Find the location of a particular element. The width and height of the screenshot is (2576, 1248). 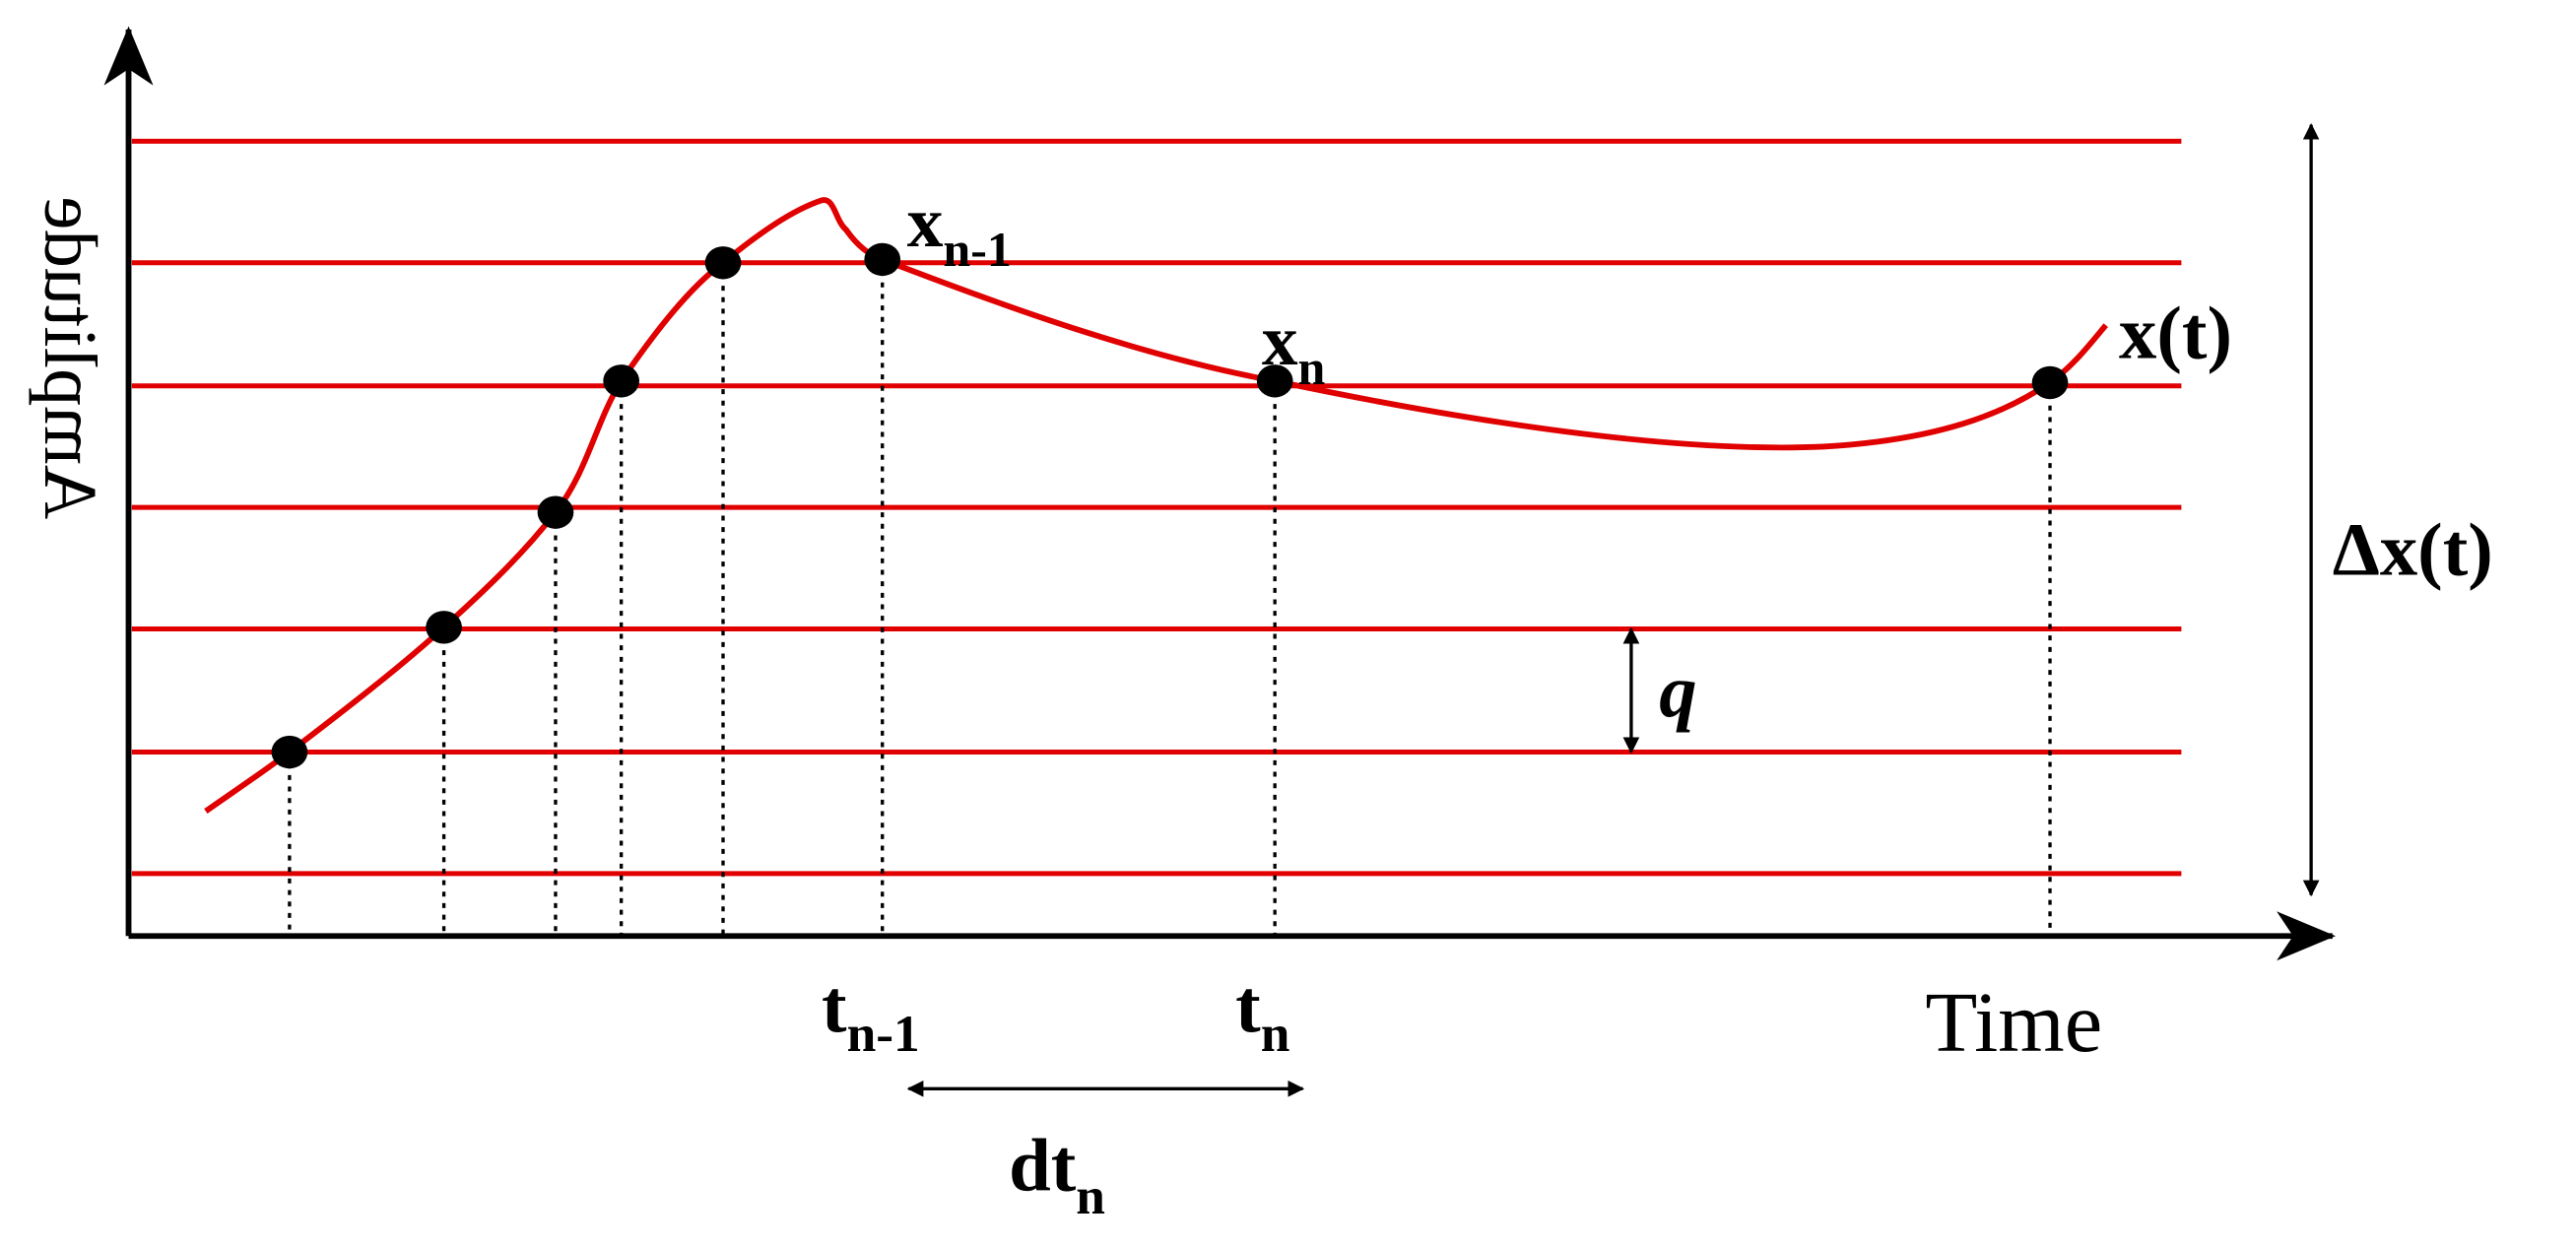

time-label: tn is located at coordinates (1262, 1014).